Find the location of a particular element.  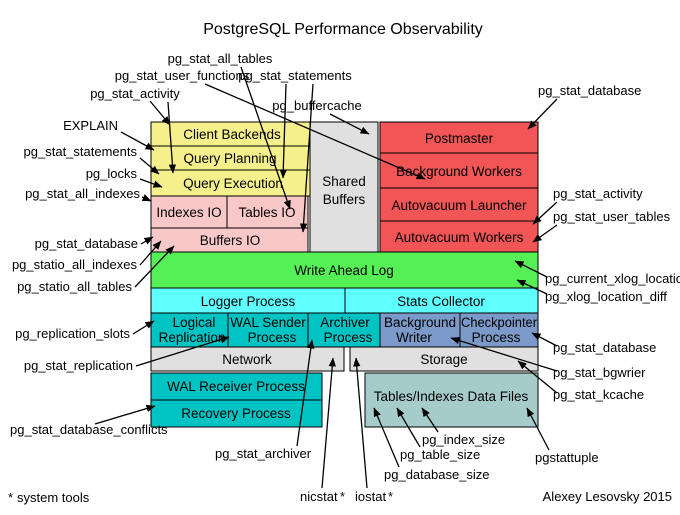

arrow-pg-table-size-to-data-files is located at coordinates (408, 427).